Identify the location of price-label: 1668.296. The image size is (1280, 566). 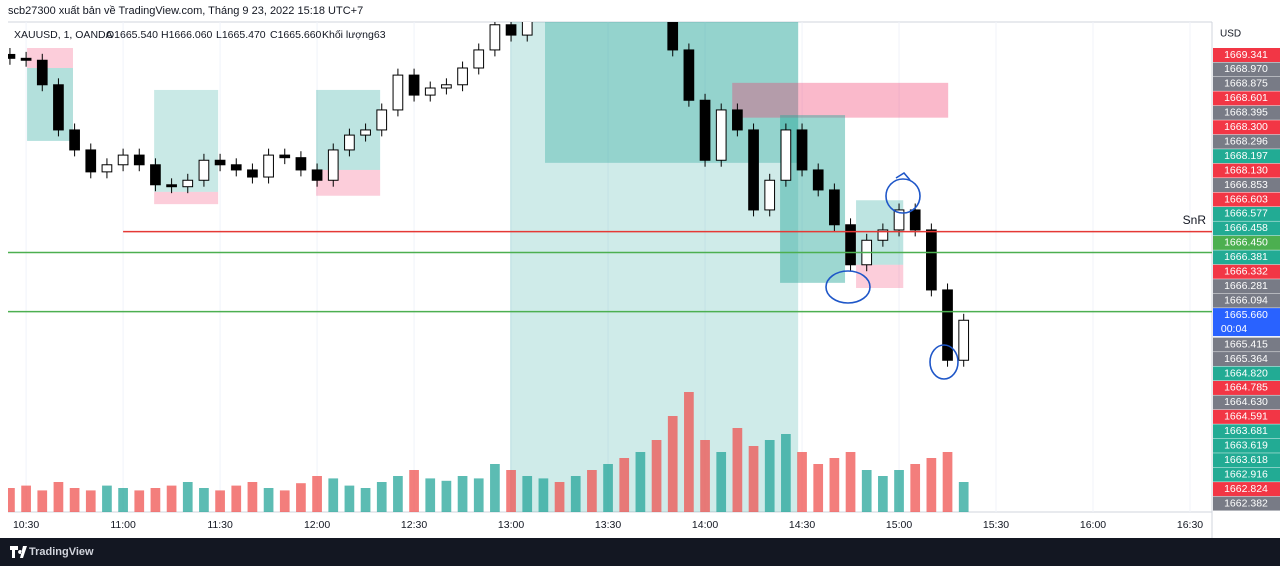
(1246, 141).